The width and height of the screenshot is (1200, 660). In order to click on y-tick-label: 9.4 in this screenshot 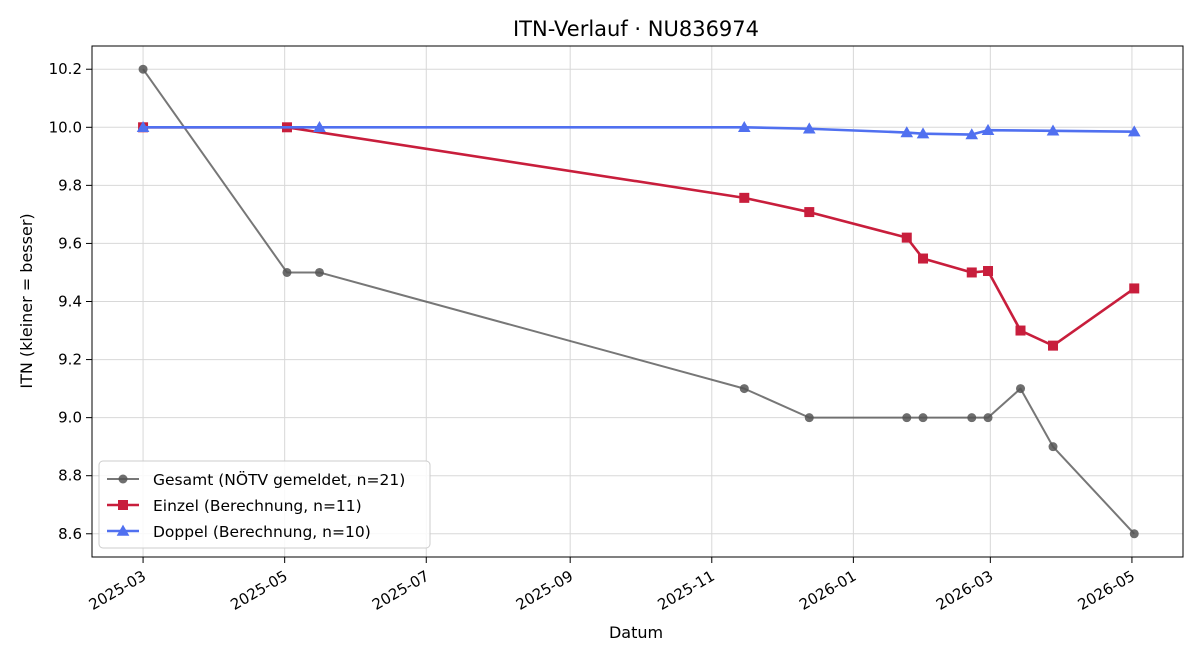, I will do `click(70, 302)`.